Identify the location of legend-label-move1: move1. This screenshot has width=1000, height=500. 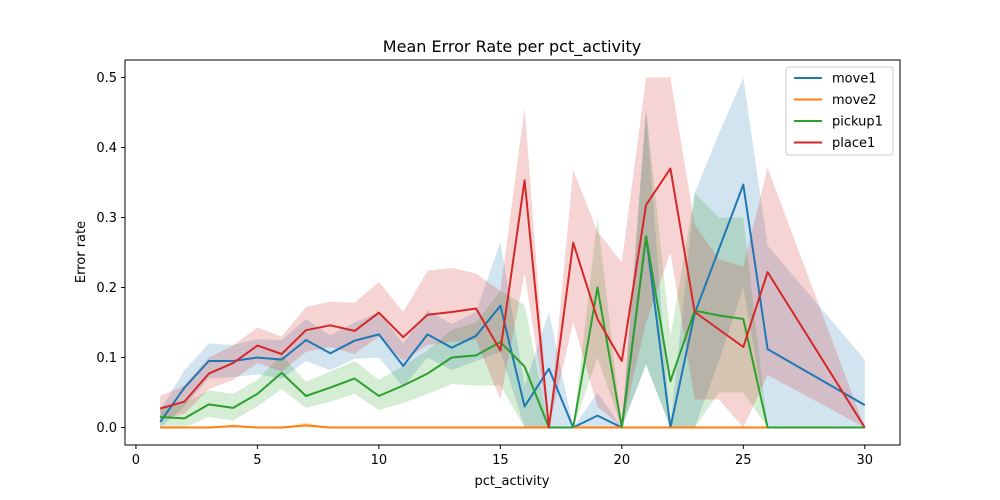
(854, 79).